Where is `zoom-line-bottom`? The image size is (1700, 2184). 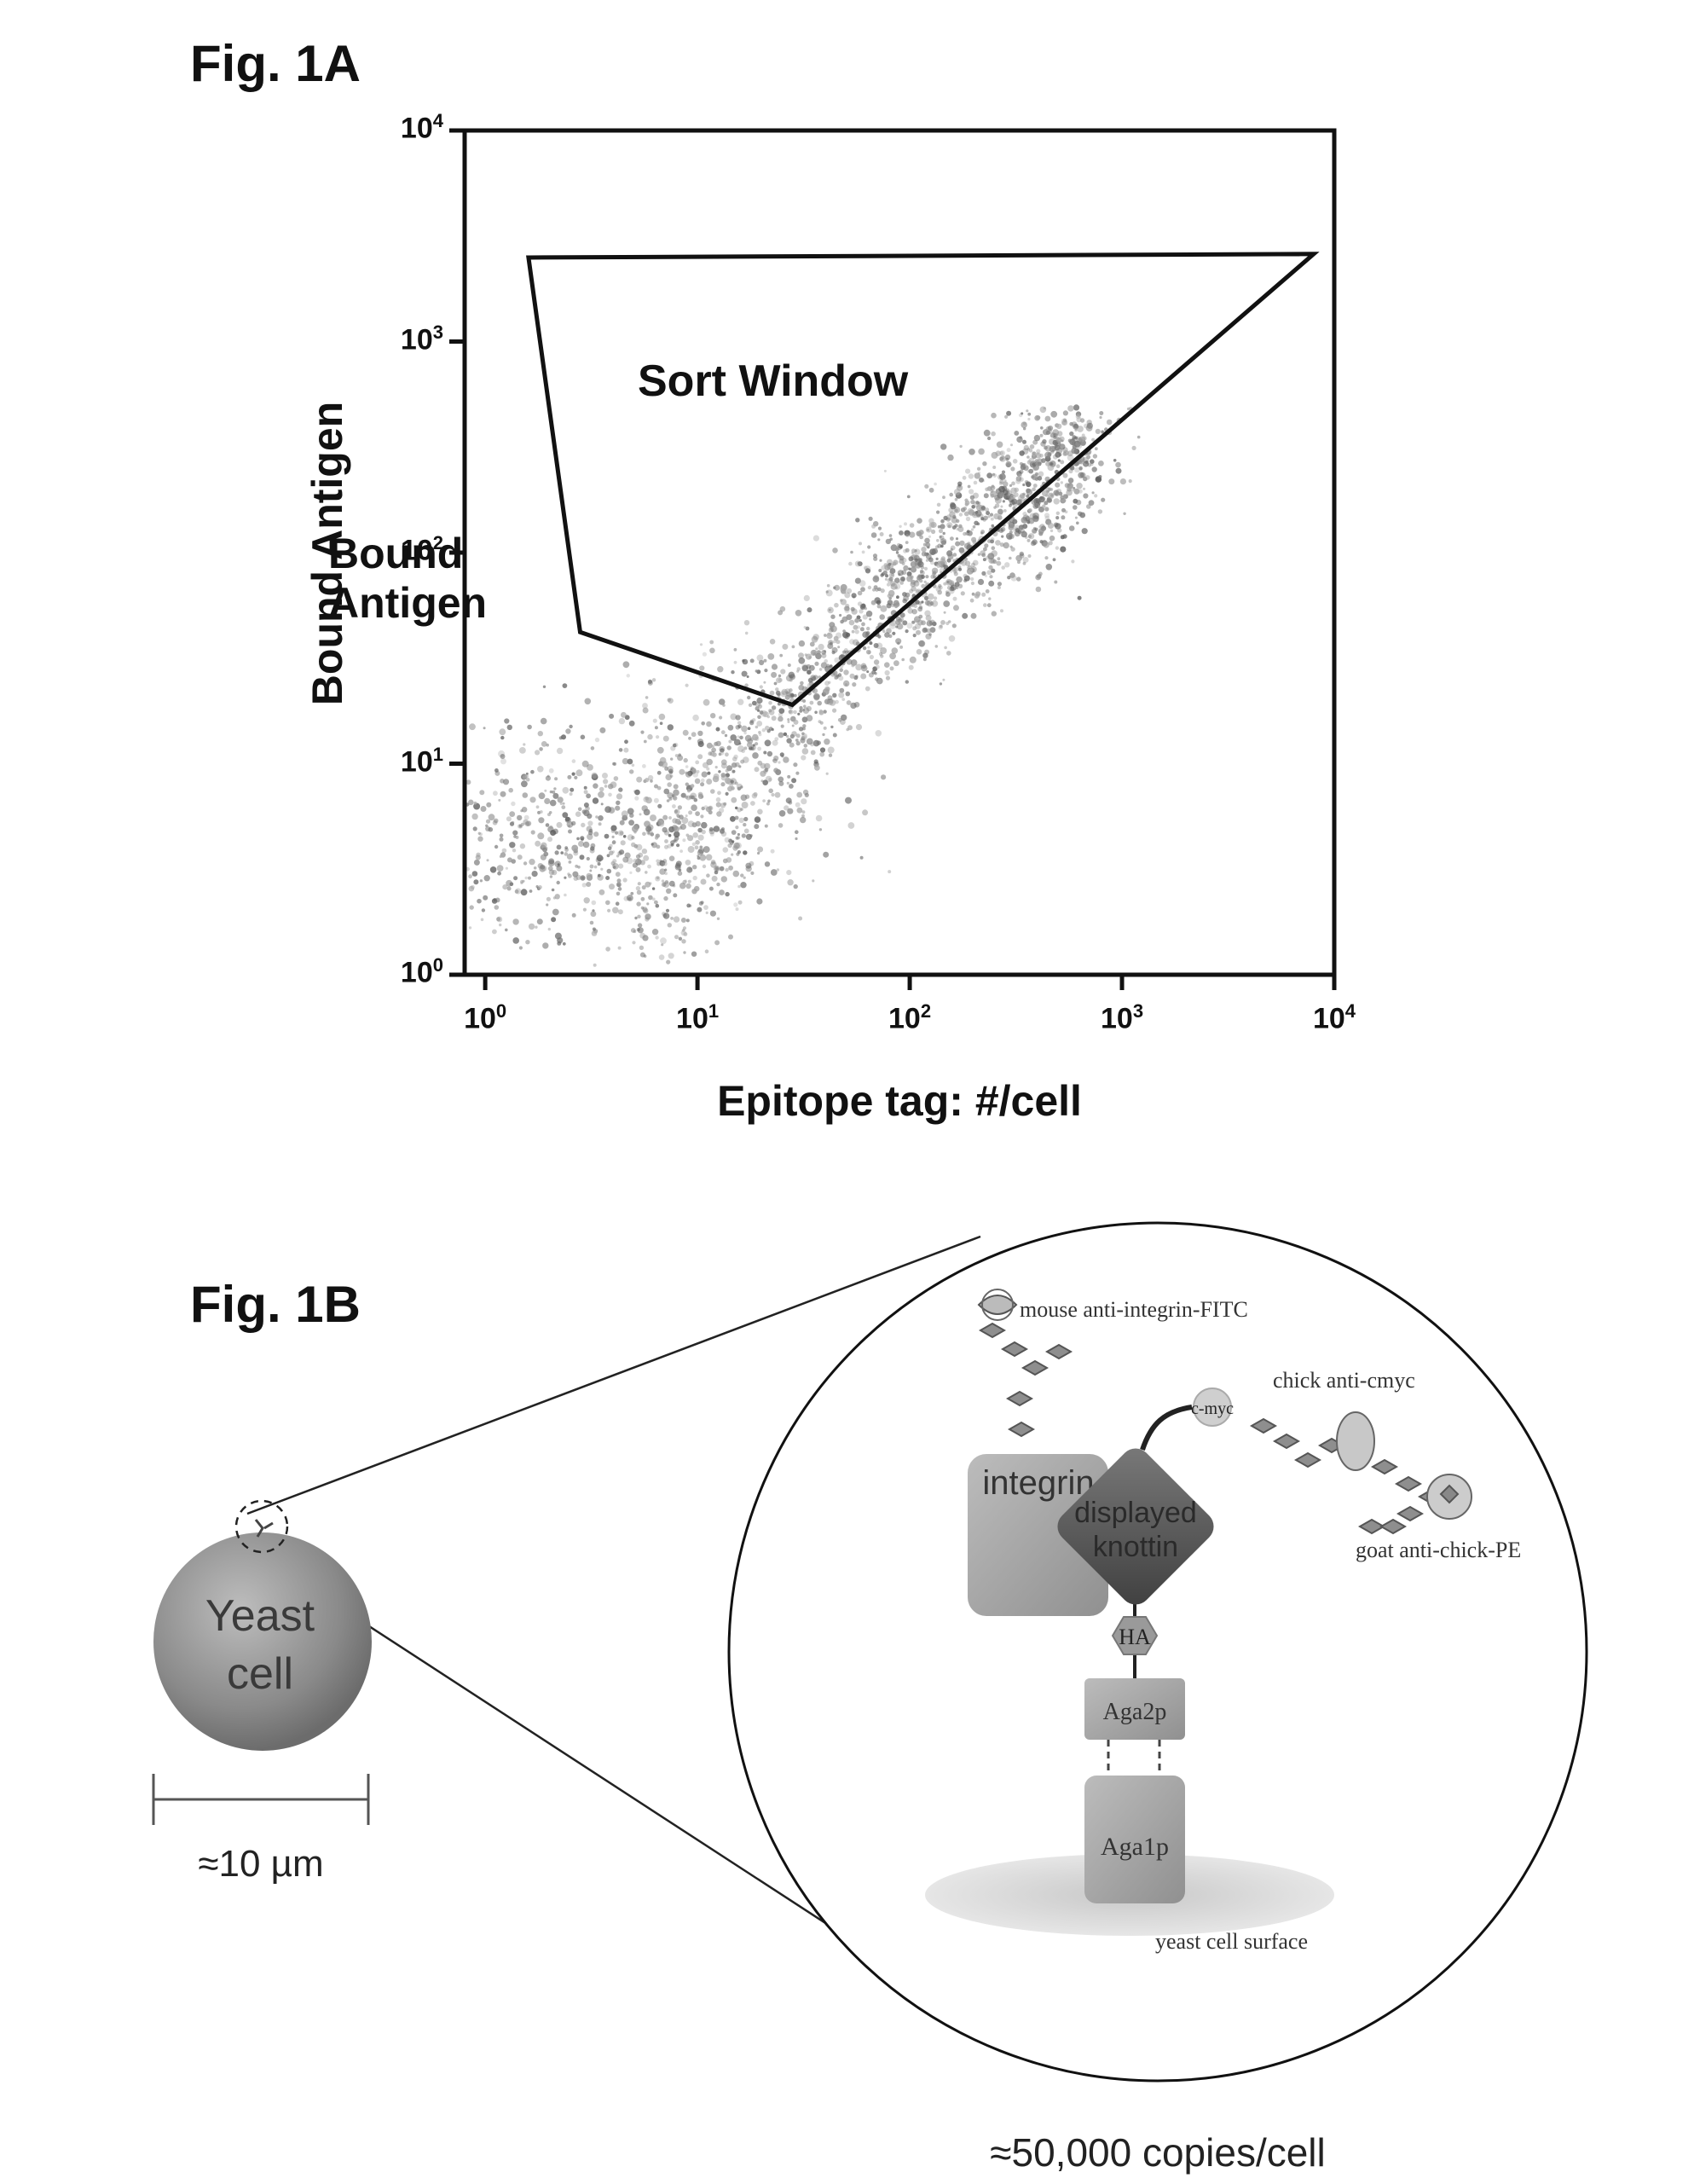 zoom-line-bottom is located at coordinates (586, 1767).